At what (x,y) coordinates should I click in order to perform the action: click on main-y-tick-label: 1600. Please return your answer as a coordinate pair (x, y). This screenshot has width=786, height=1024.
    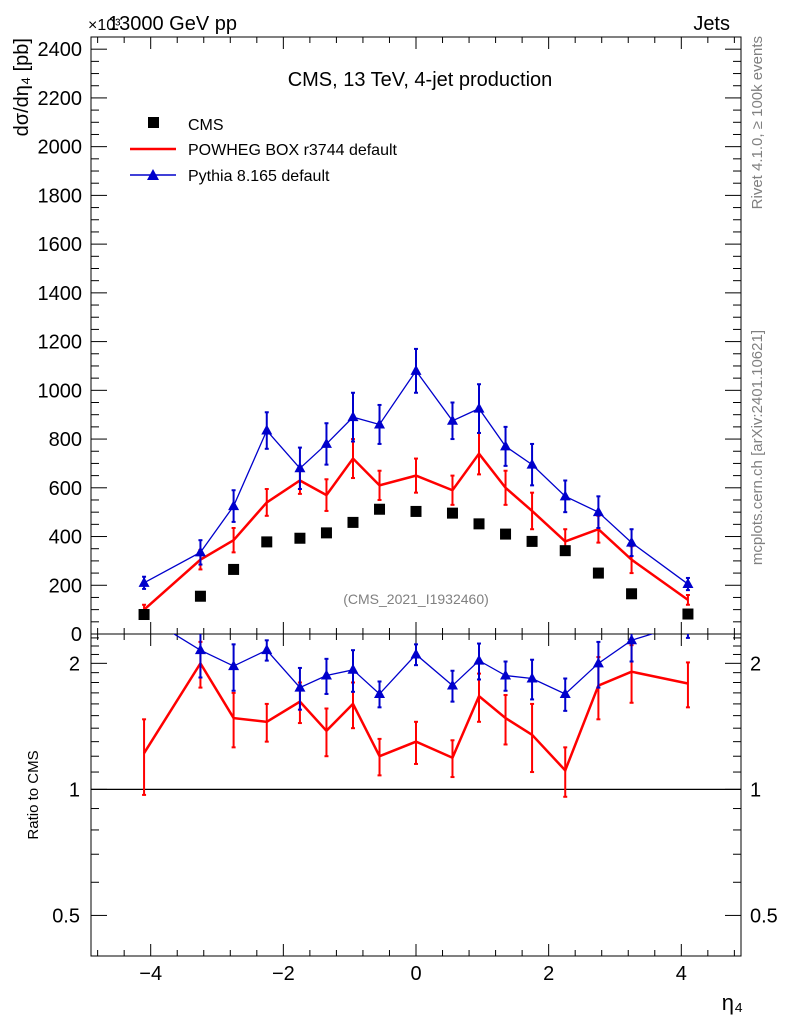
    Looking at the image, I should click on (60, 245).